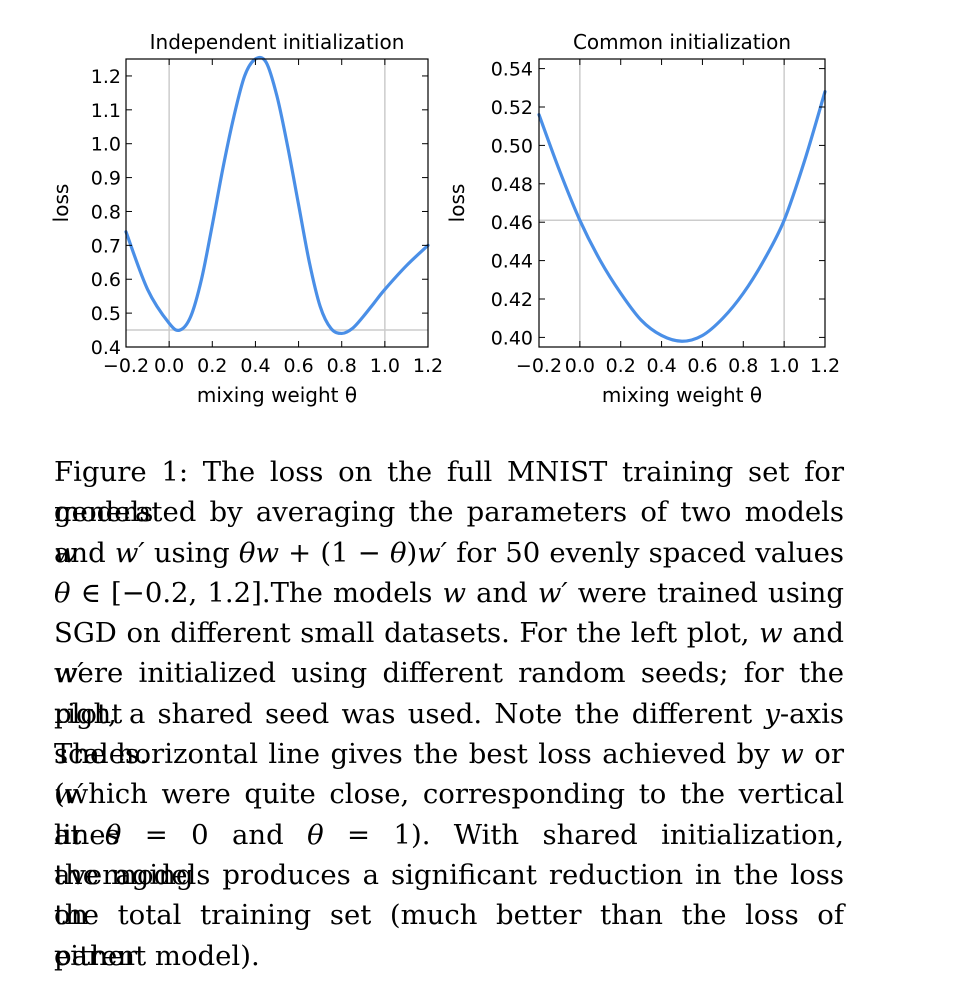 The image size is (971, 1004). Describe the element at coordinates (157, 955) in the screenshot. I see `caption-text: parent model).` at that location.